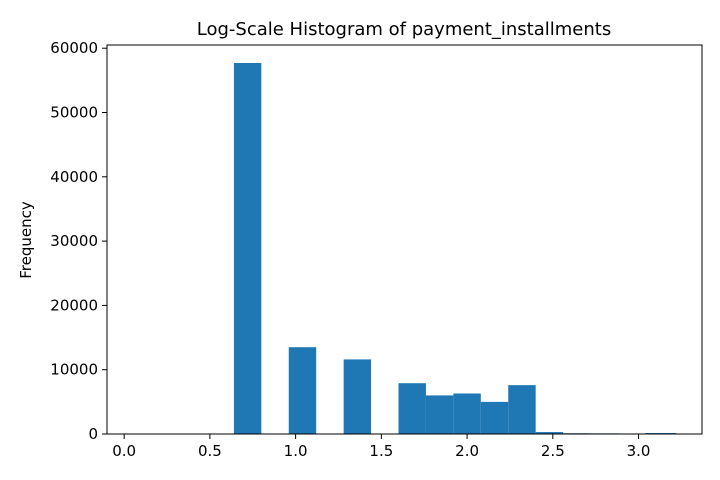 The height and width of the screenshot is (480, 720). What do you see at coordinates (74, 305) in the screenshot?
I see `y-tick-label: 20000` at bounding box center [74, 305].